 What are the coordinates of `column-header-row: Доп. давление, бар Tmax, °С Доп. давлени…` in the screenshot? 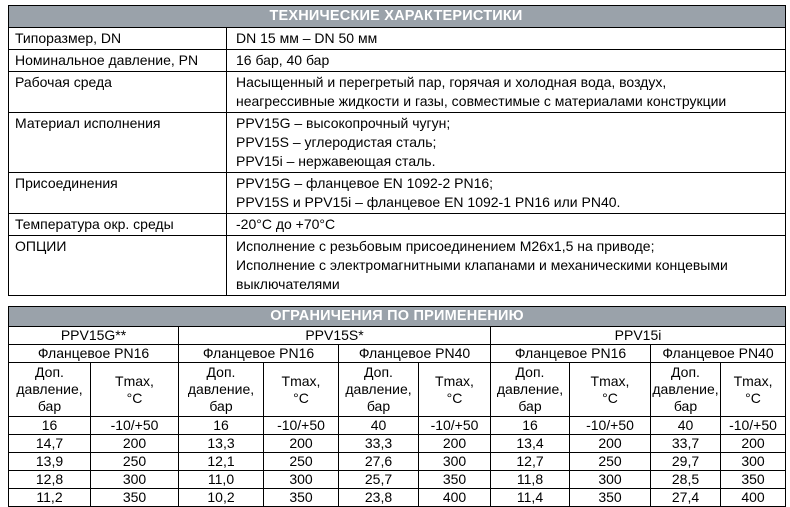 It's located at (397, 389).